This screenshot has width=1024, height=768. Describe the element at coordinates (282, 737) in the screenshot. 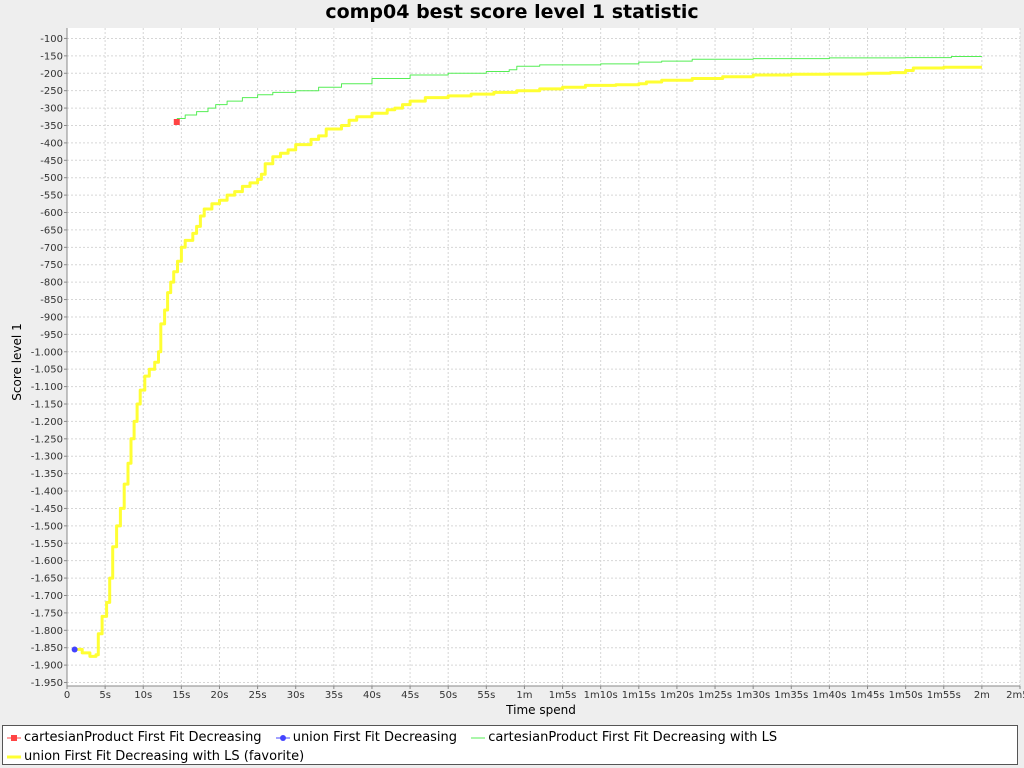

I see `legend-swatch-circle-icon` at that location.